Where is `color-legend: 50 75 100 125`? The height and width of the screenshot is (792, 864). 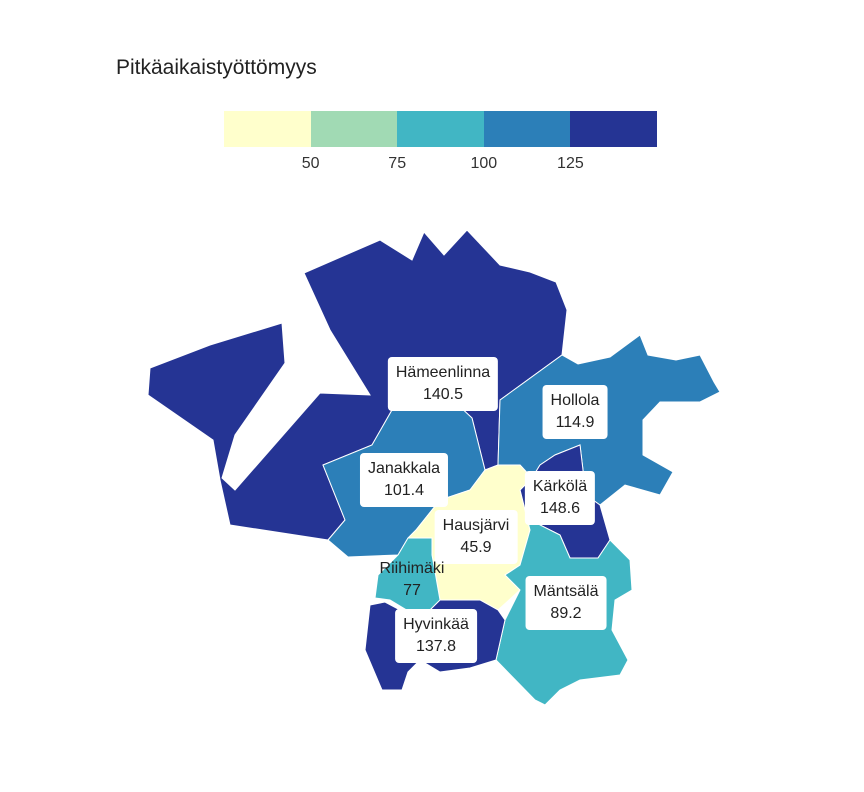
color-legend: 50 75 100 125 is located at coordinates (440, 146).